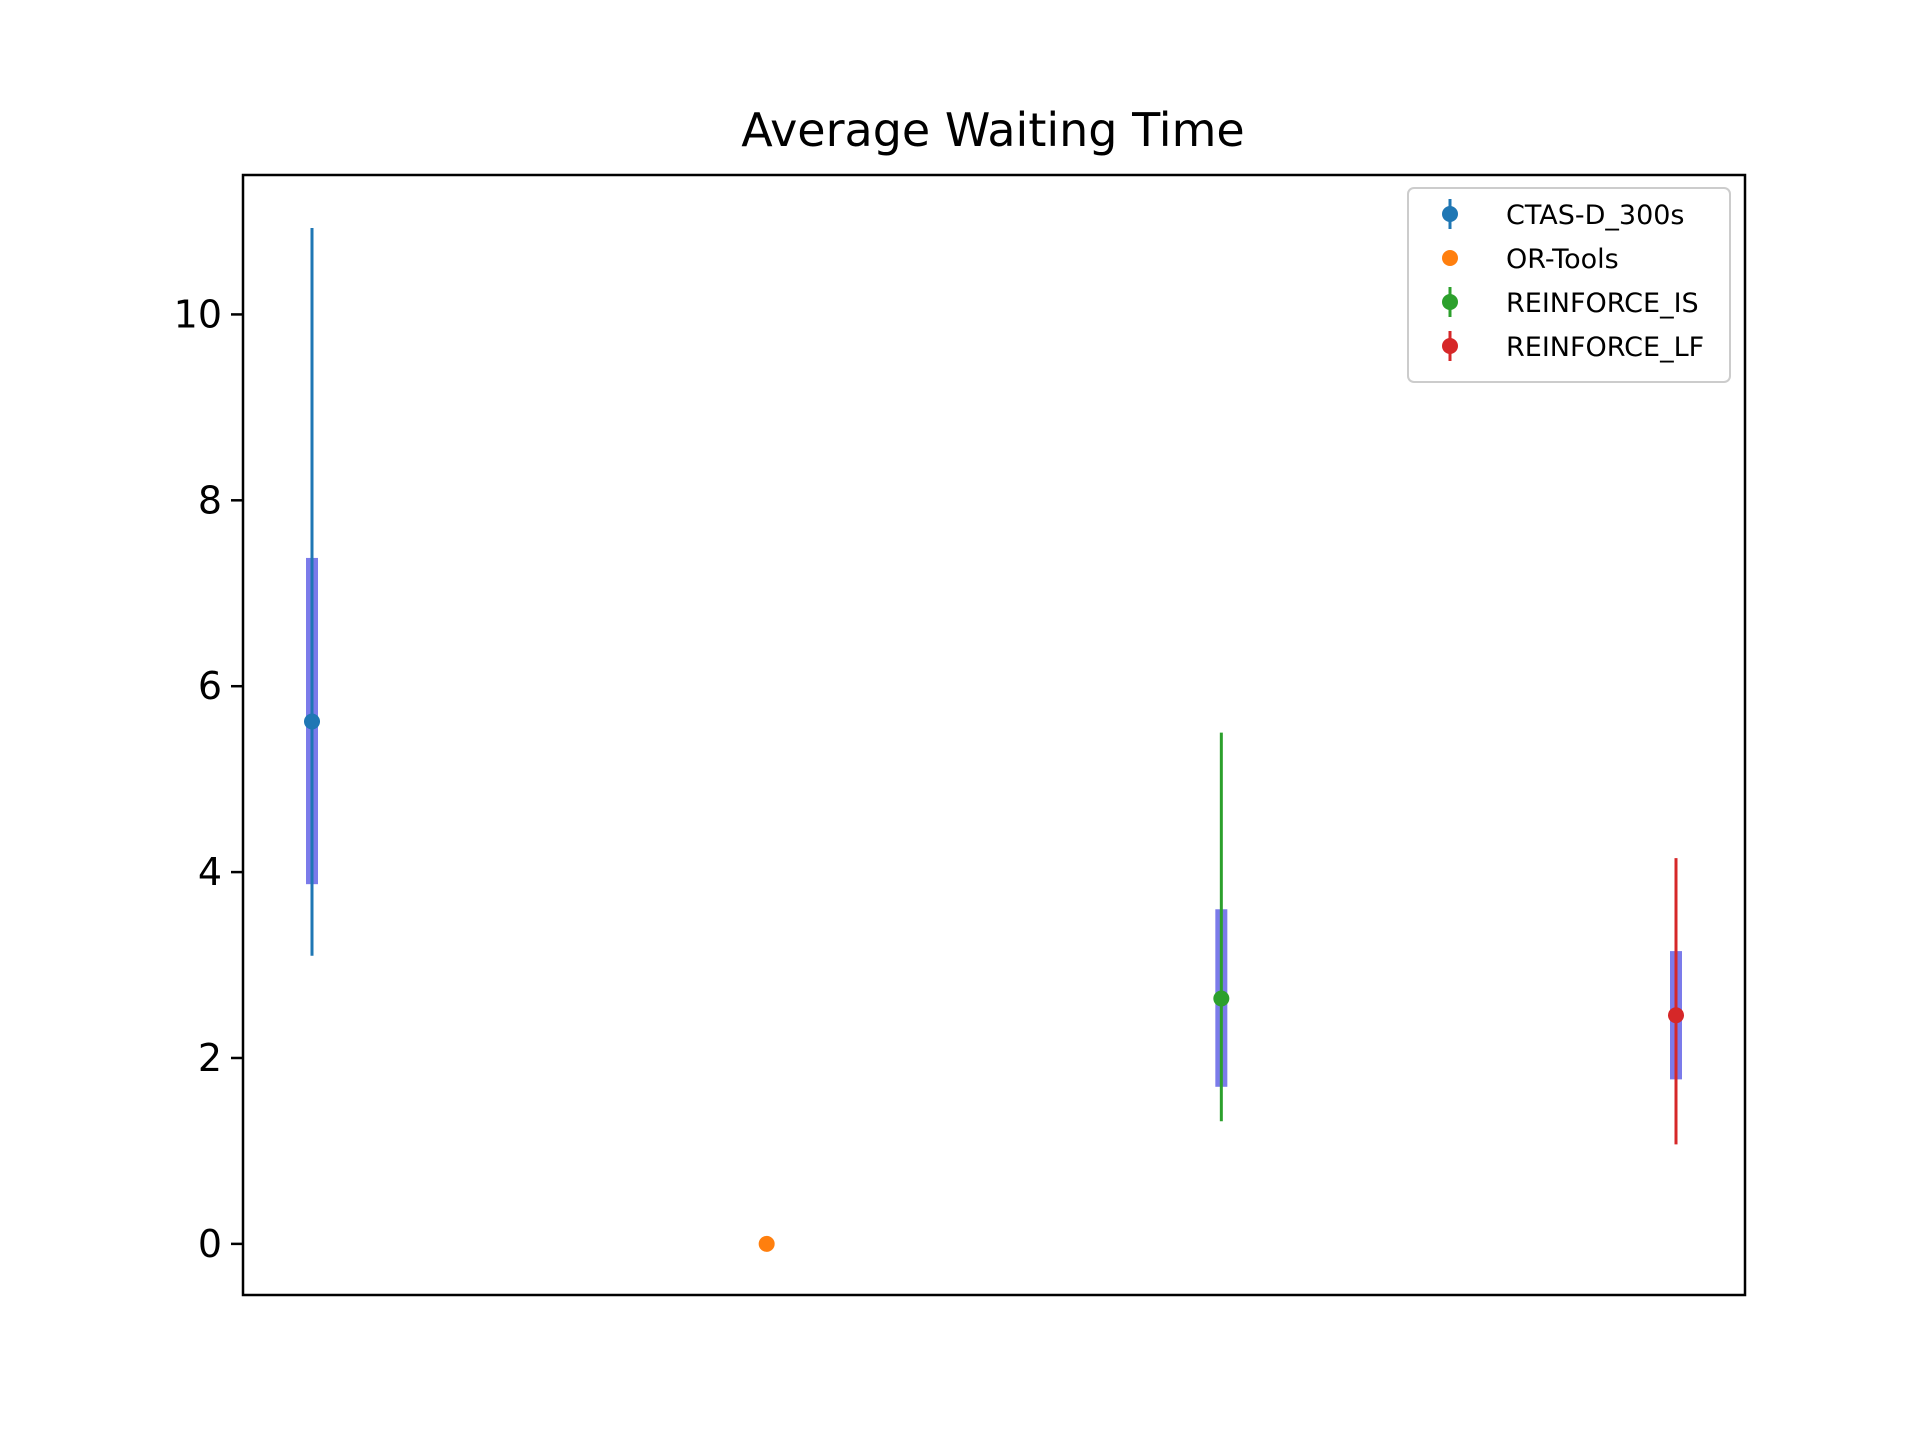 The width and height of the screenshot is (1920, 1440). Describe the element at coordinates (1605, 347) in the screenshot. I see `legend-label: REINFORCE_LF` at that location.